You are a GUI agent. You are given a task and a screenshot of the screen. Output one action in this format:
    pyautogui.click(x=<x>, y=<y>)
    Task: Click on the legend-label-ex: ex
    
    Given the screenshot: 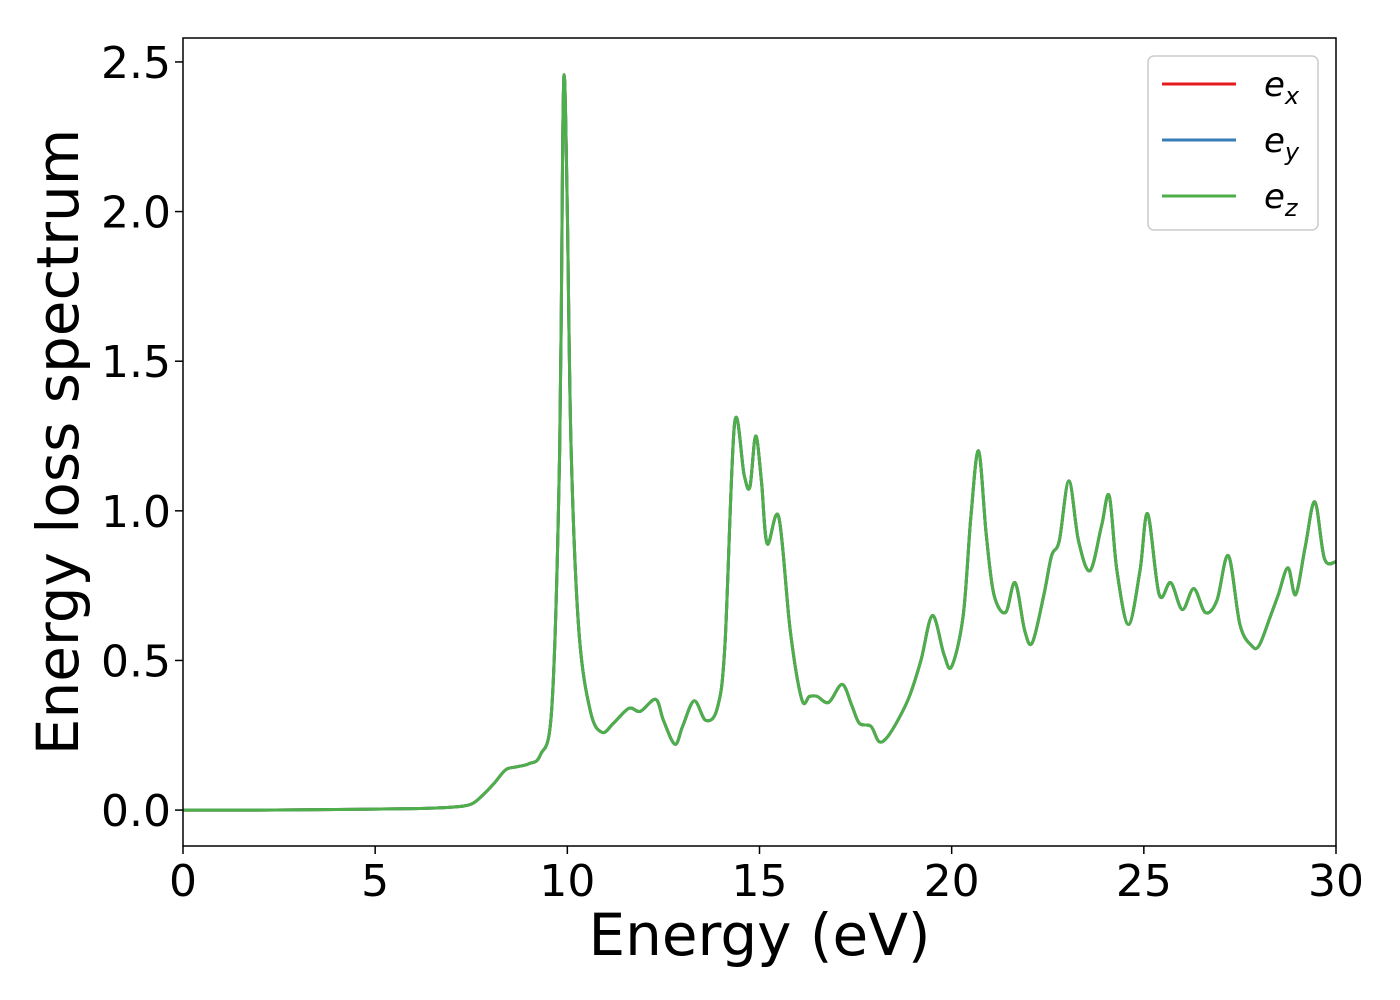 What is the action you would take?
    pyautogui.click(x=1282, y=87)
    